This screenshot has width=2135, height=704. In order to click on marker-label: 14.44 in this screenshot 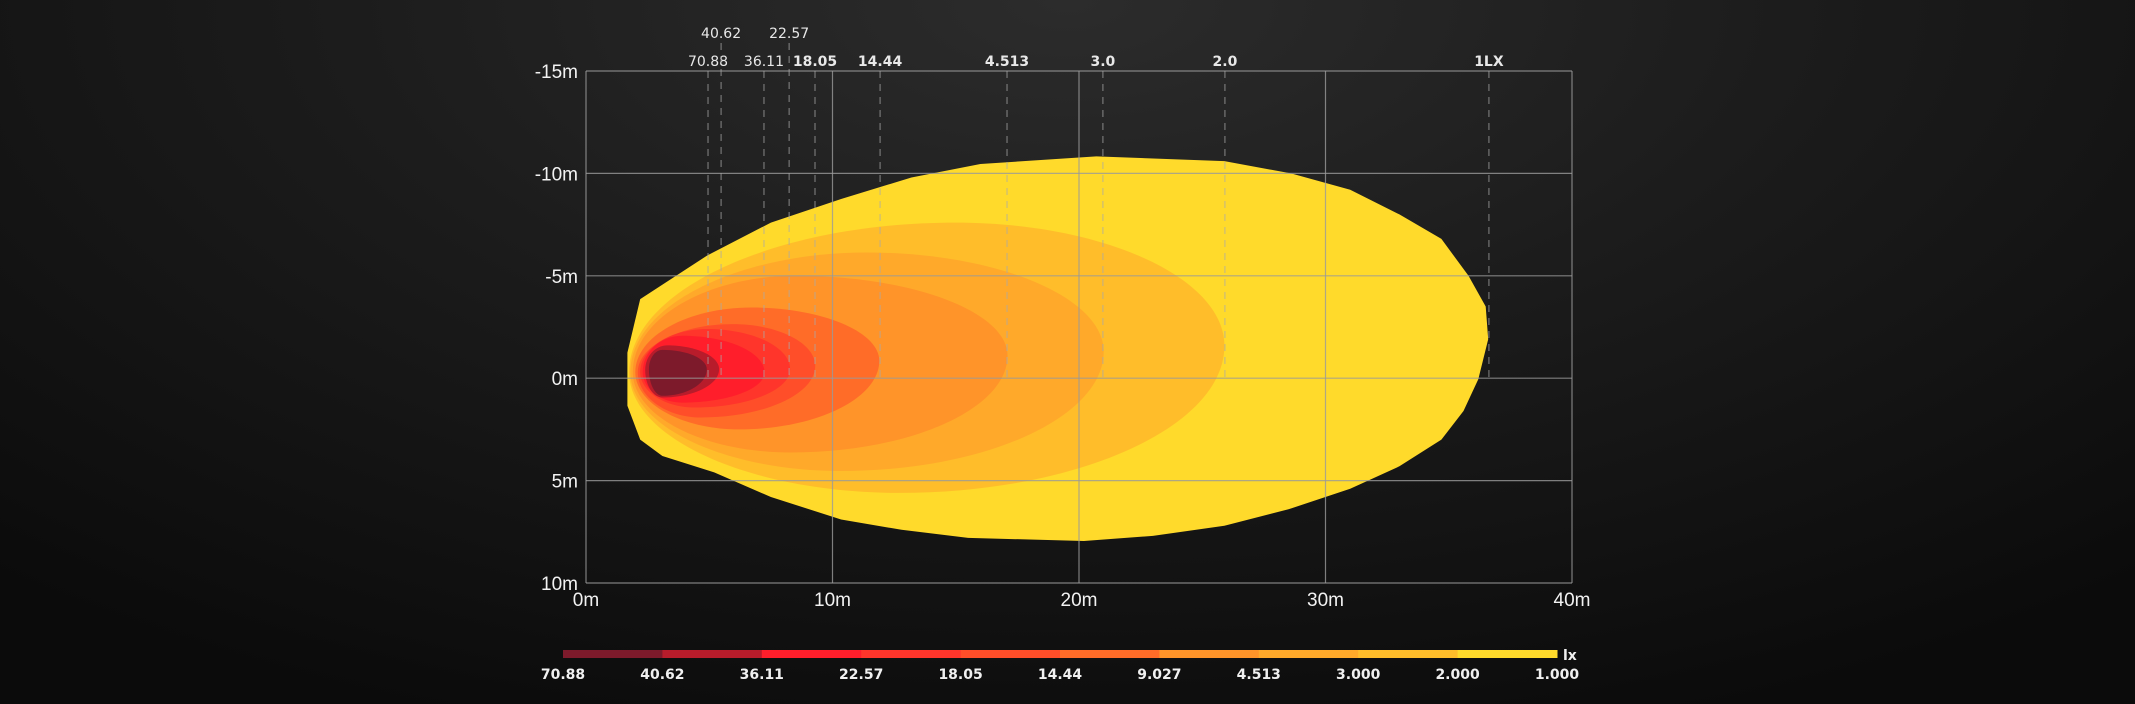, I will do `click(880, 62)`.